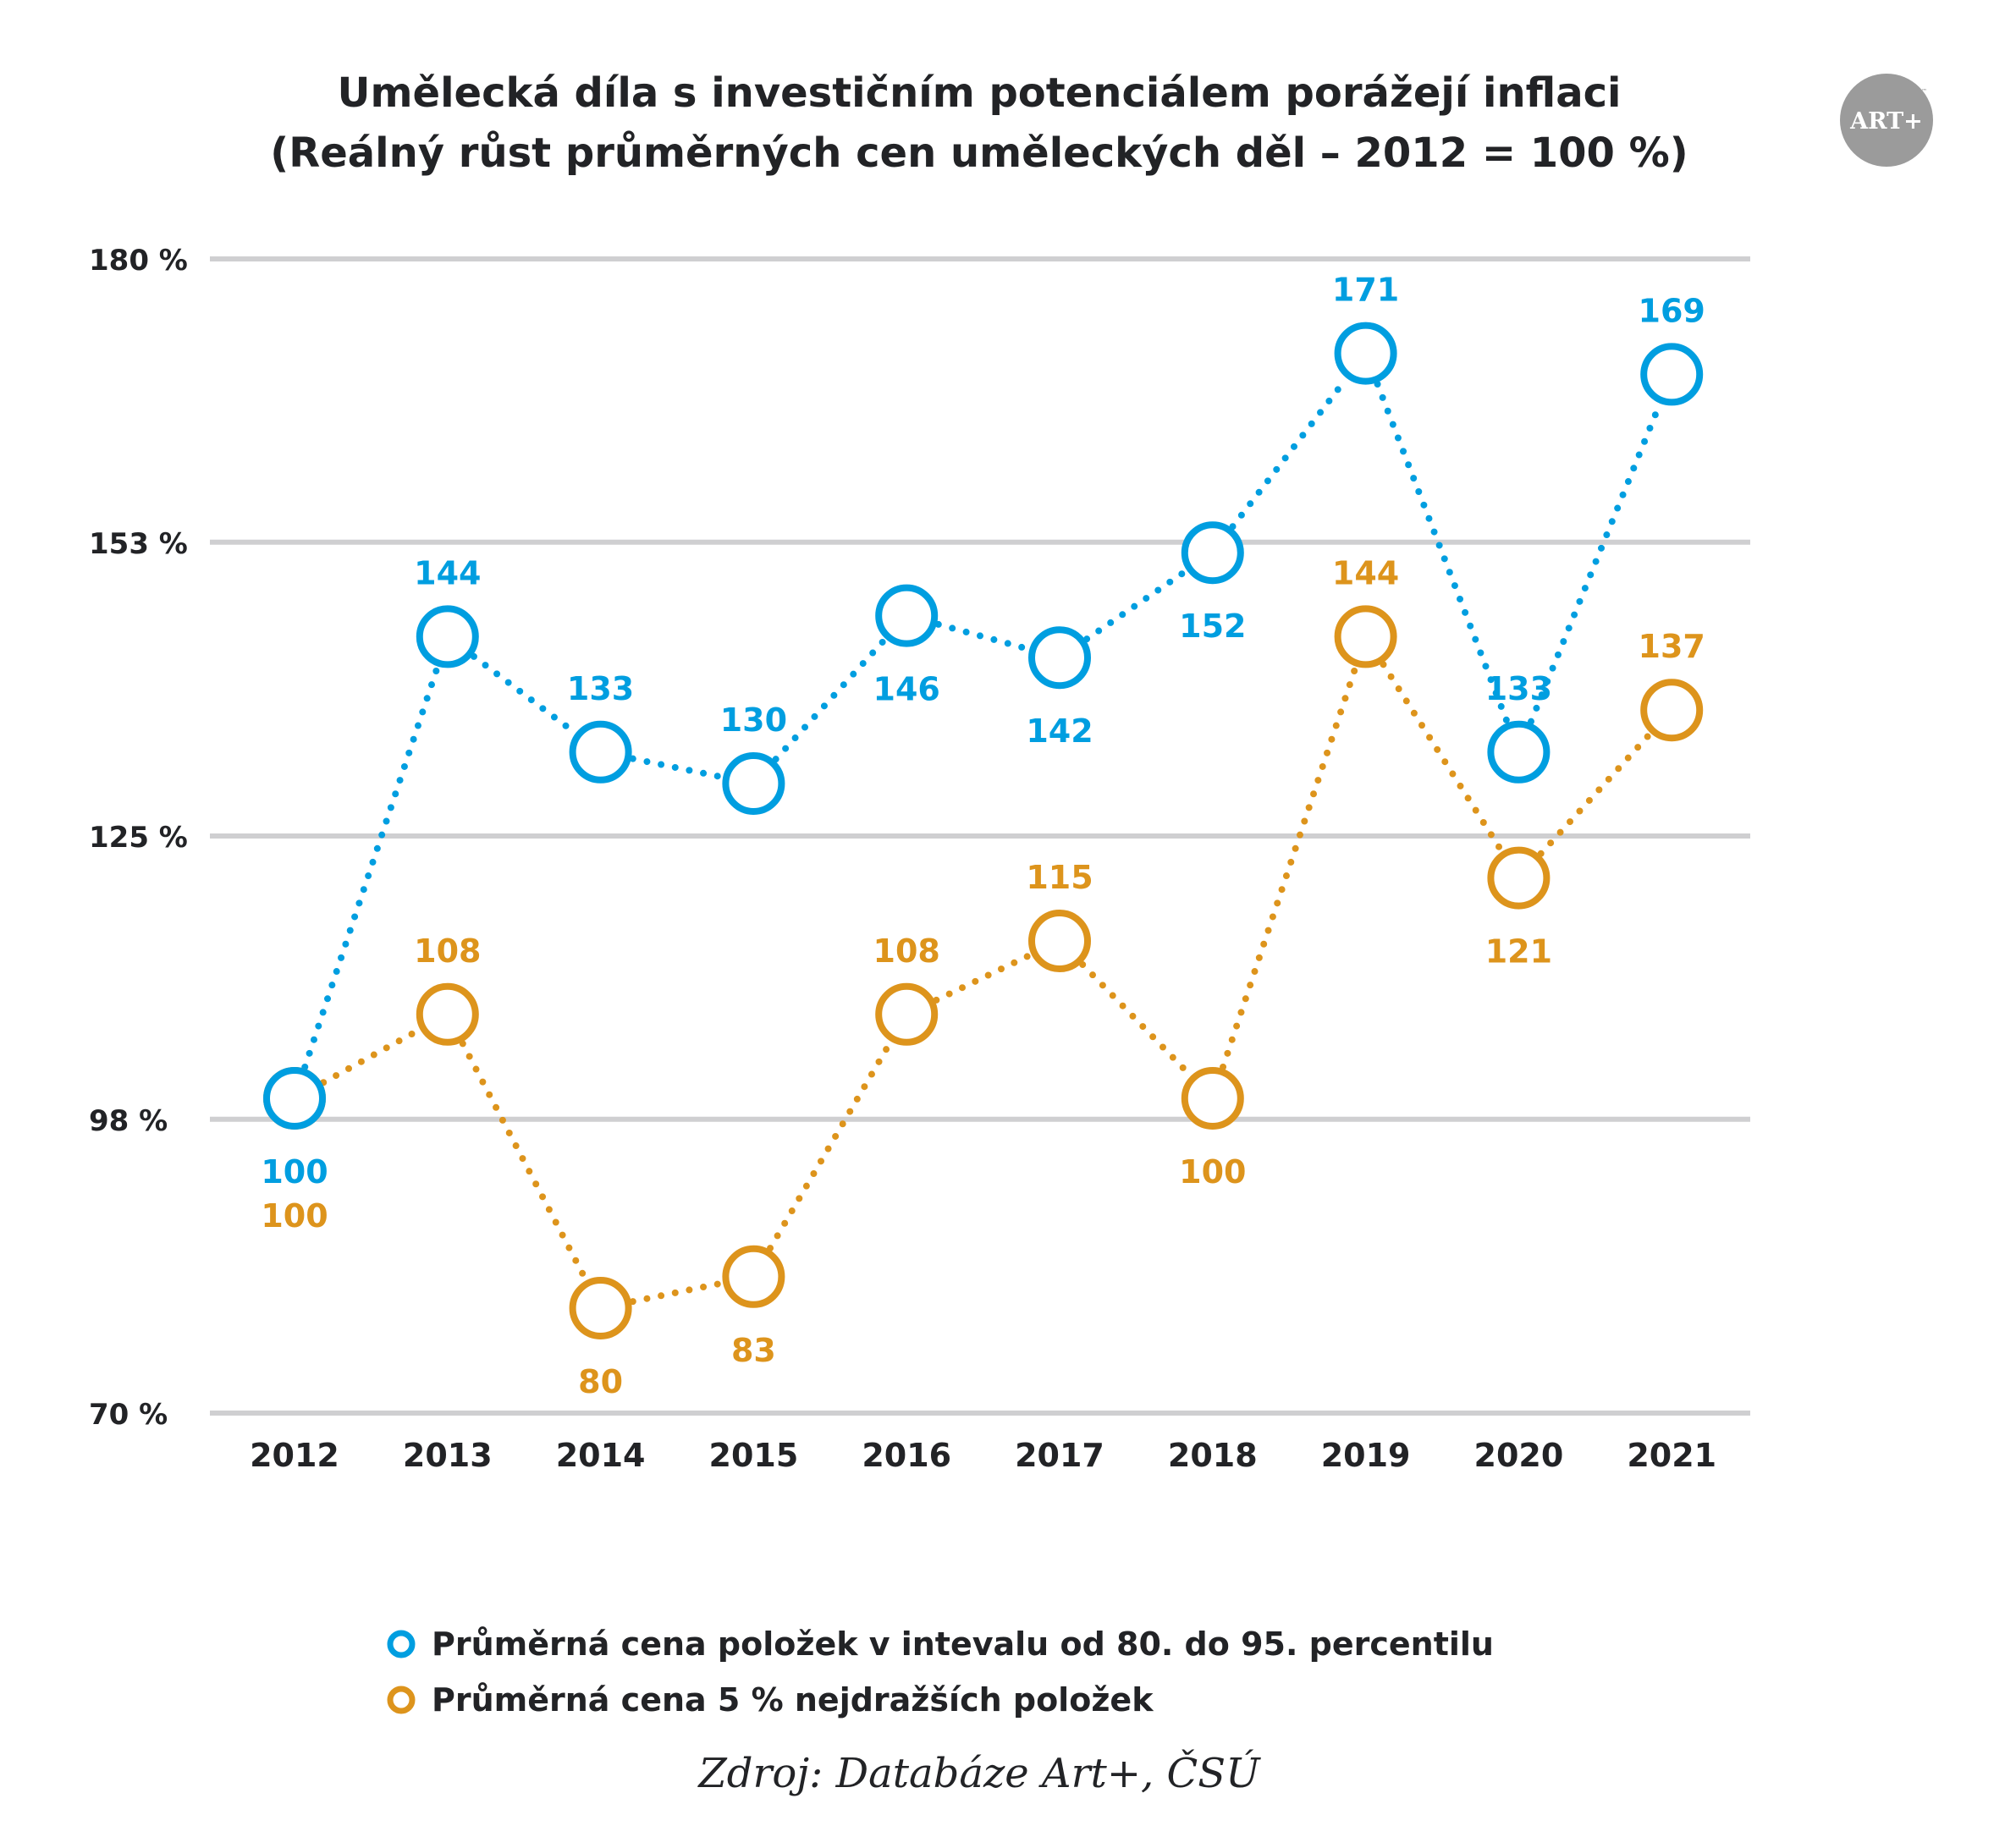 The width and height of the screenshot is (2016, 1848). Describe the element at coordinates (906, 1455) in the screenshot. I see `x-tick-label: 2016` at that location.